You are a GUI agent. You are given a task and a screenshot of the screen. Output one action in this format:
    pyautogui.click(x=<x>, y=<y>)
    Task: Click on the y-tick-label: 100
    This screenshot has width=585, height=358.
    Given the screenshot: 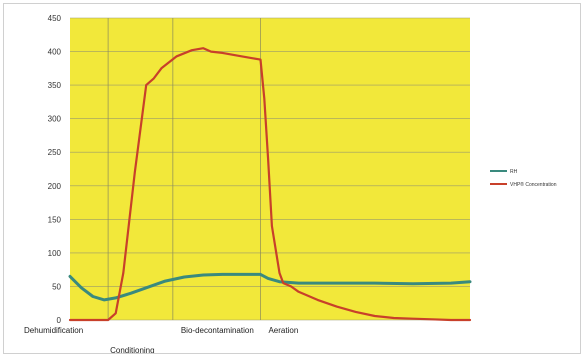 What is the action you would take?
    pyautogui.click(x=55, y=253)
    